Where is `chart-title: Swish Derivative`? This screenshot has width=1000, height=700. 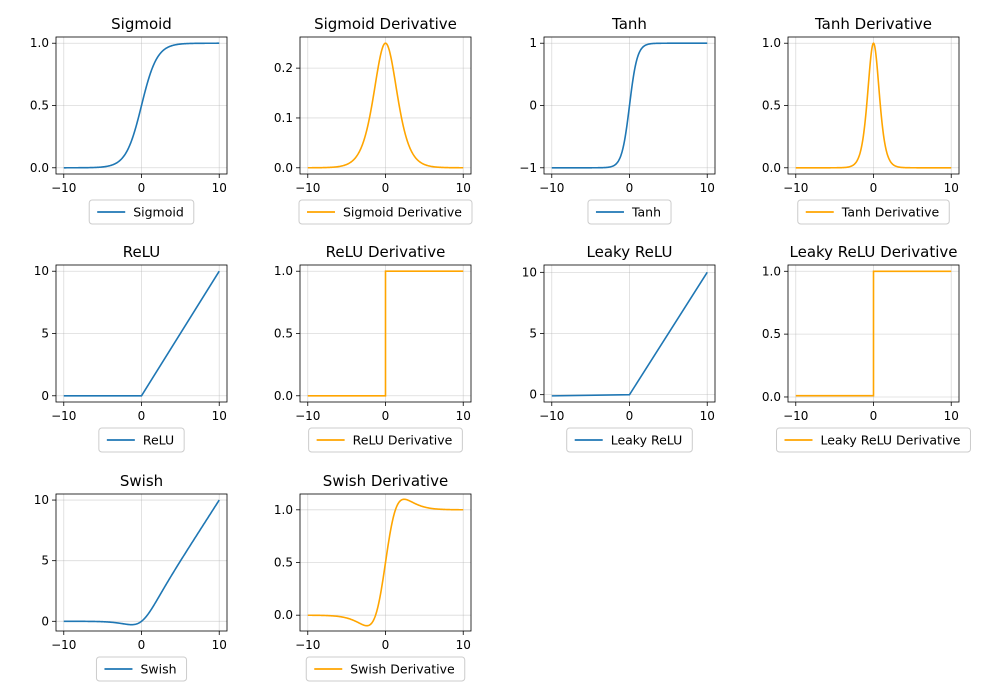 chart-title: Swish Derivative is located at coordinates (385, 481).